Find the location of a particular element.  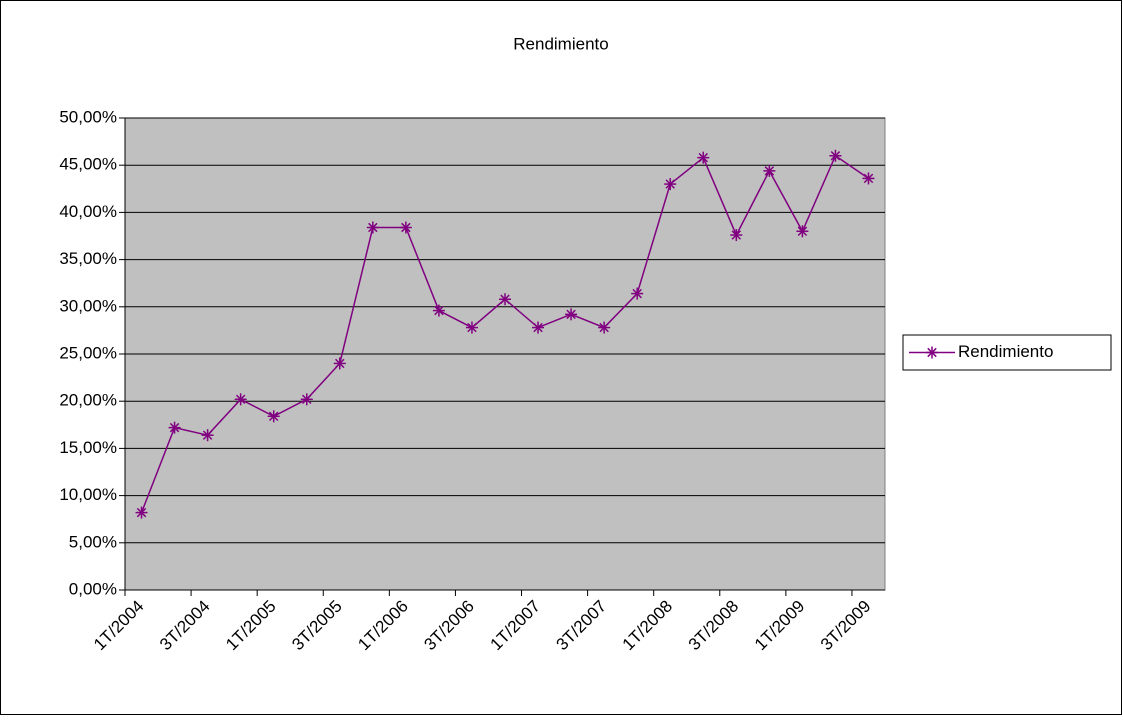

y-tick-label: 50,00% is located at coordinates (88, 116).